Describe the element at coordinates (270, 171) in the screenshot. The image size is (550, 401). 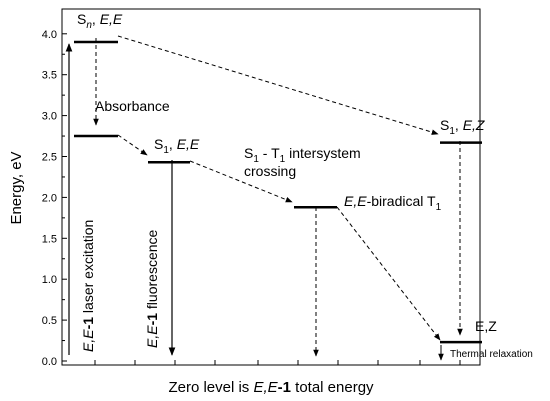
I see `label-isc-line2: crossing` at that location.